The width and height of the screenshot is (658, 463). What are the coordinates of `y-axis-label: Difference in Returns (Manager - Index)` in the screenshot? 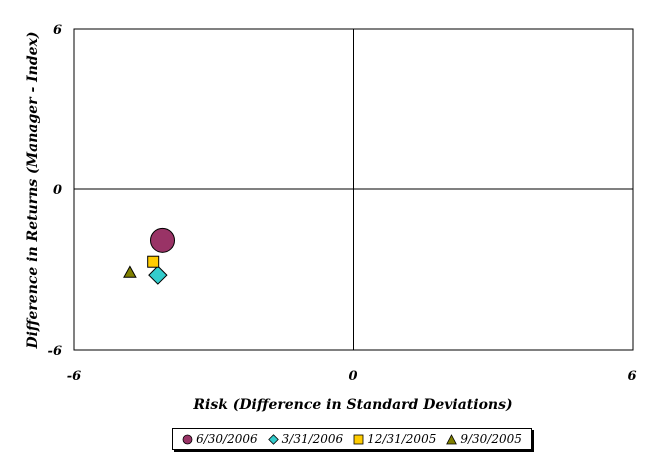 It's located at (33, 190).